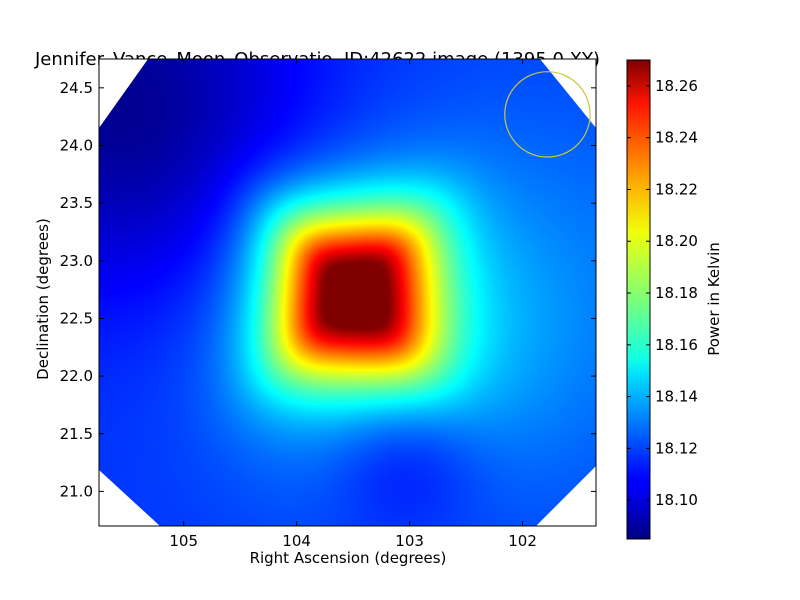 The image size is (800, 600). What do you see at coordinates (76, 318) in the screenshot?
I see `y-tick-label: 22.5` at bounding box center [76, 318].